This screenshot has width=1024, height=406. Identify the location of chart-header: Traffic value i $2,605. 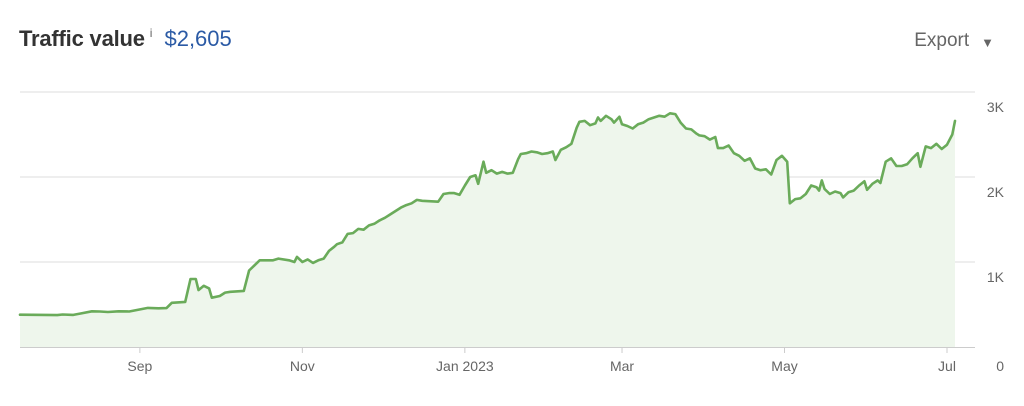
(125, 43).